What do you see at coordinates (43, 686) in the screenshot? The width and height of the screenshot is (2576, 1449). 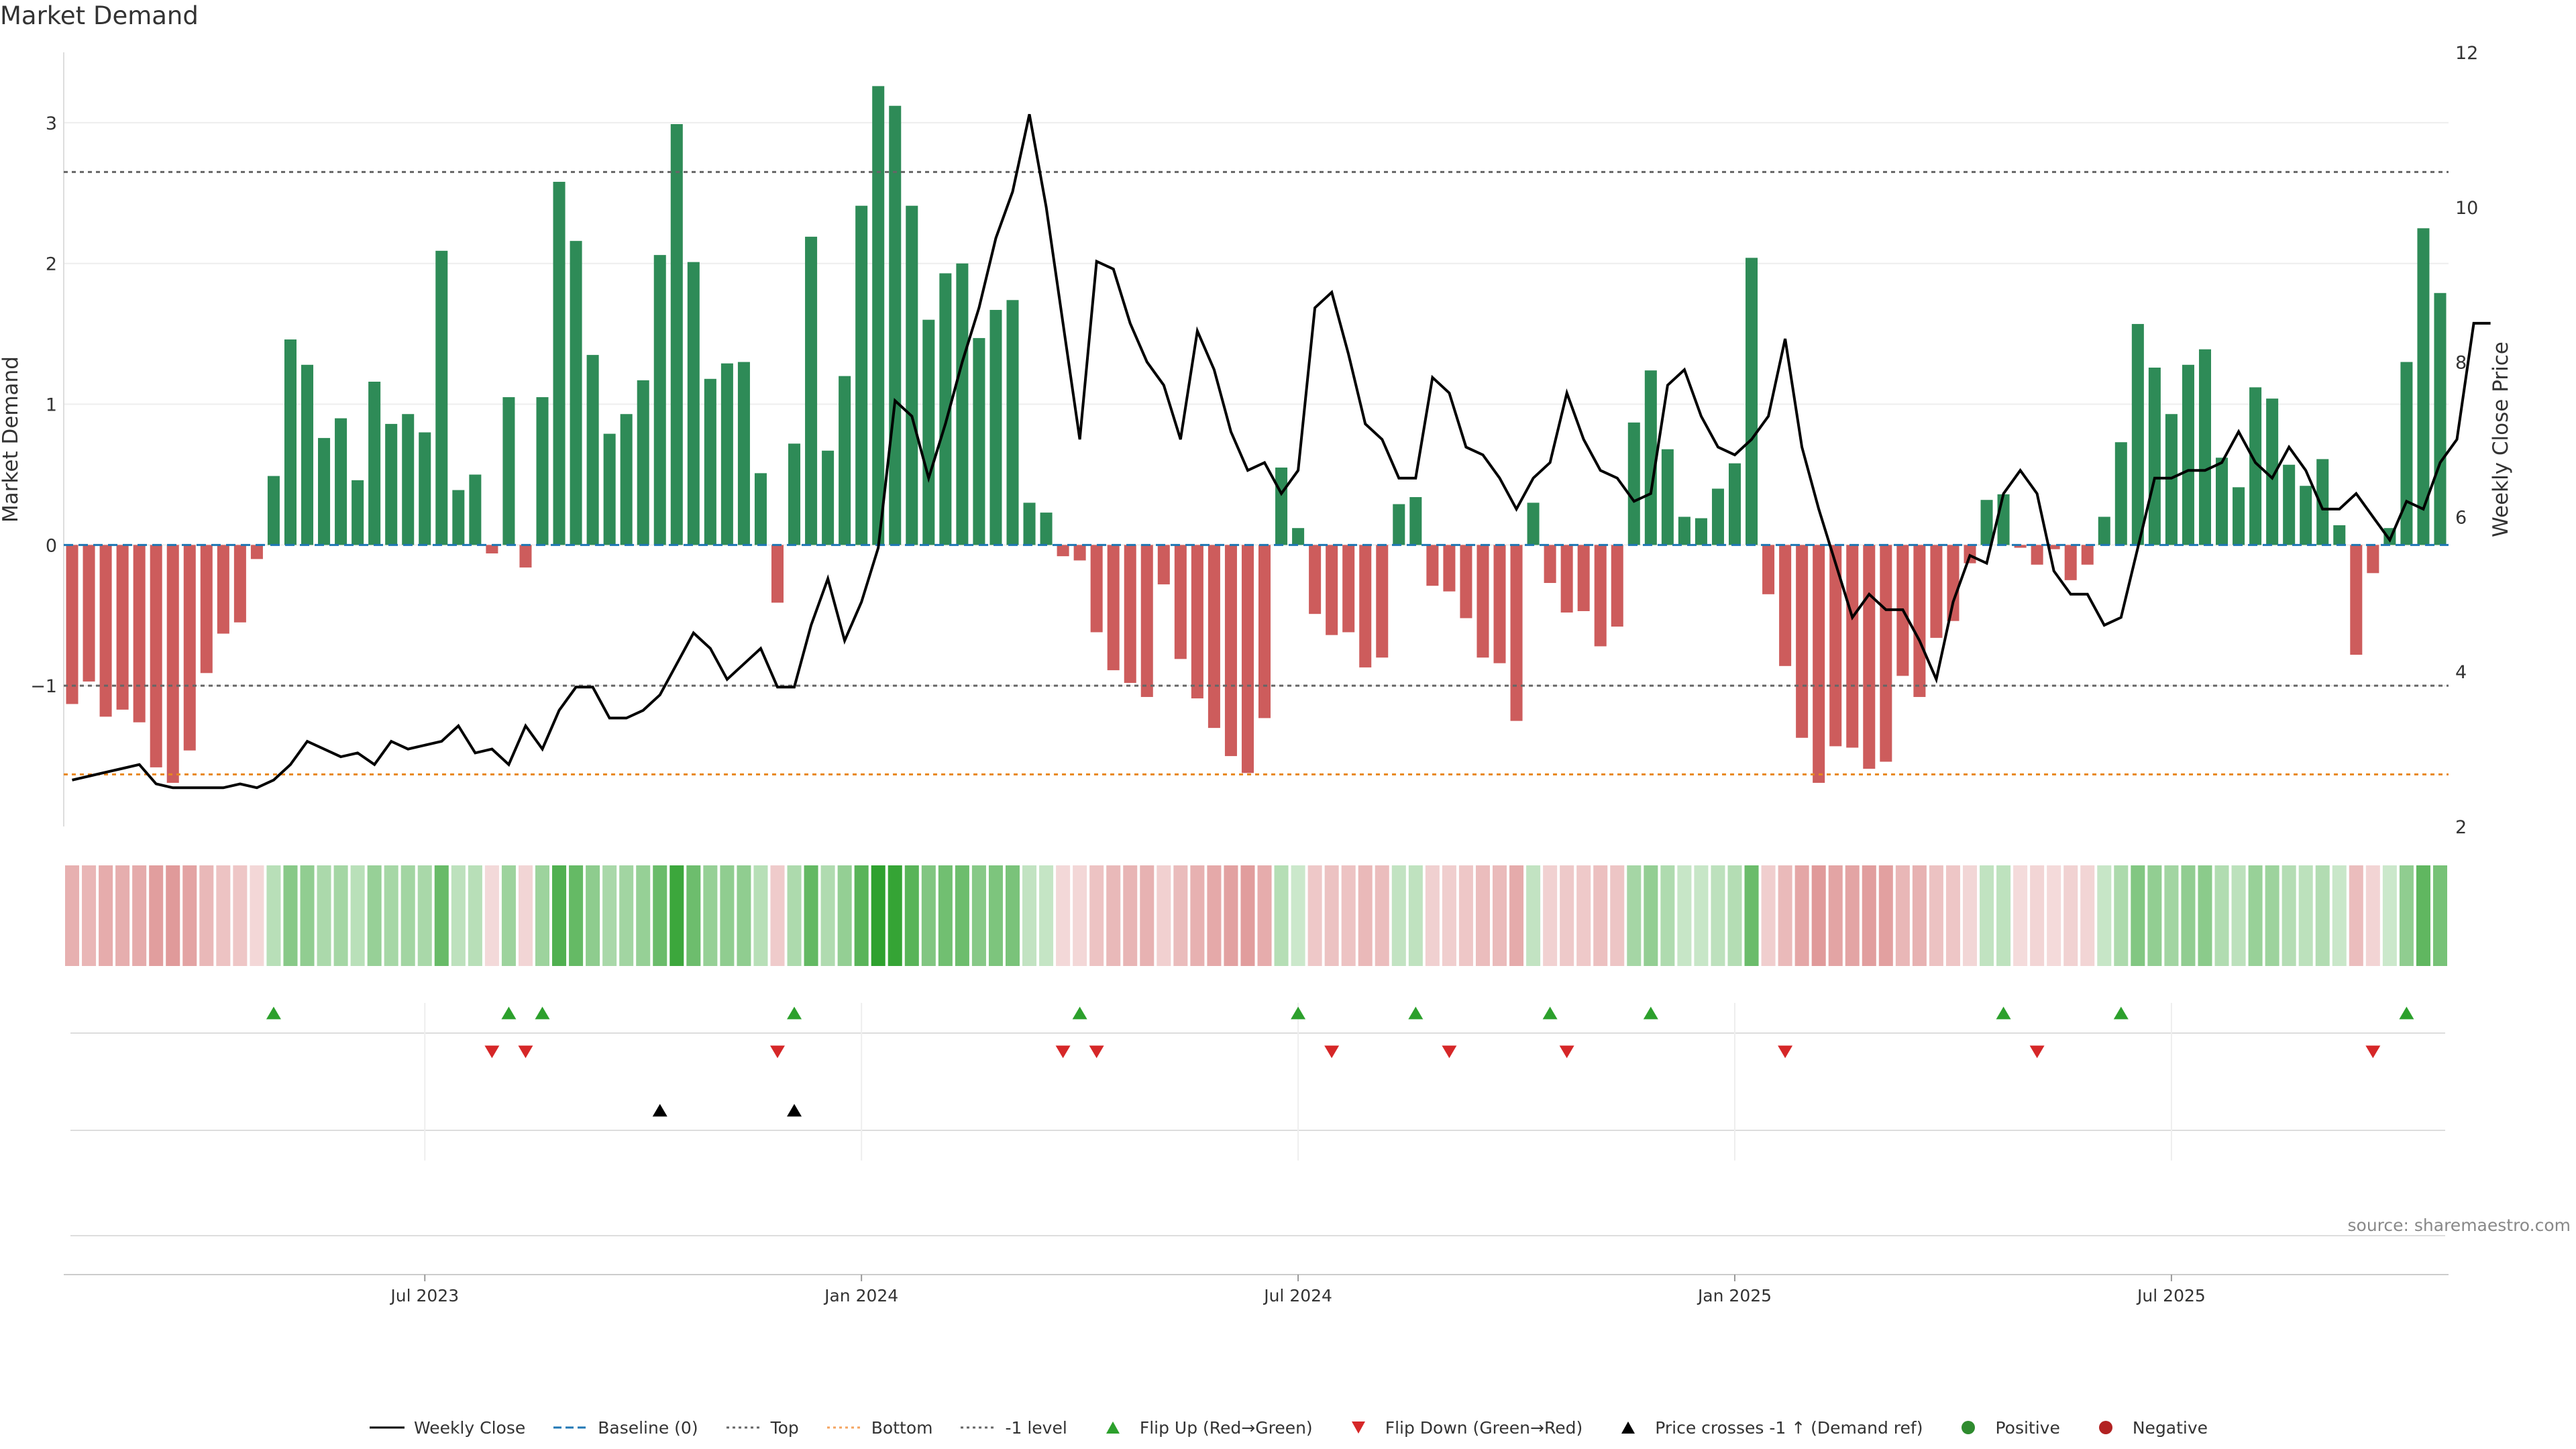 I see `y-tick-label: −1` at bounding box center [43, 686].